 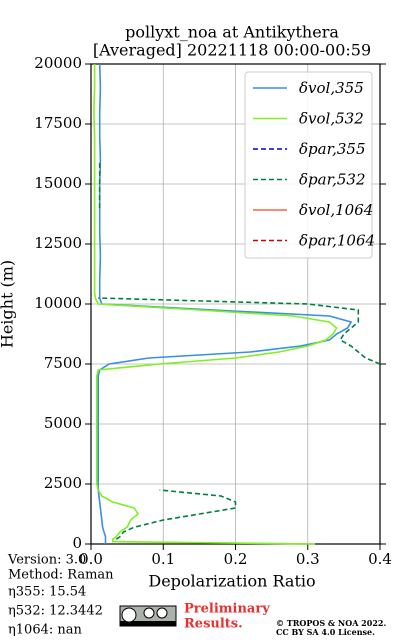 I want to click on preliminary-text: Results., so click(x=213, y=624).